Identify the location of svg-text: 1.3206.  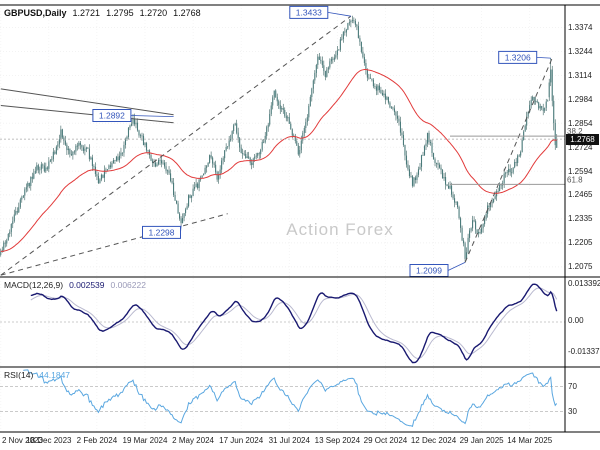
(518, 57).